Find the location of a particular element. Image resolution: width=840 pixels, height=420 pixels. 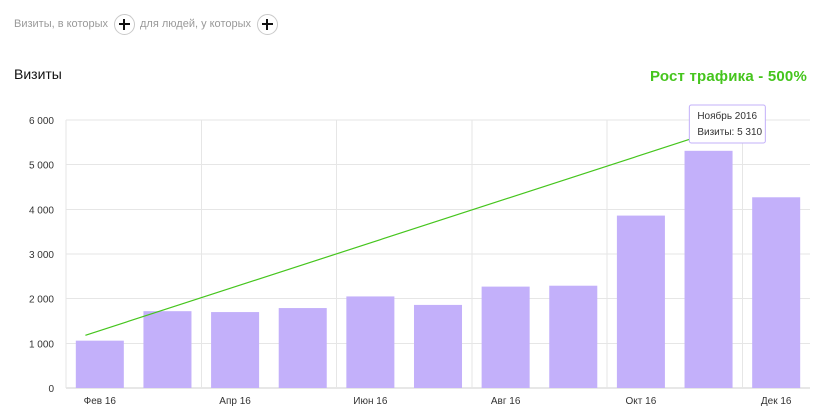

tooltip: Ноябрь 2016 Визиты: 5 310 is located at coordinates (727, 124).